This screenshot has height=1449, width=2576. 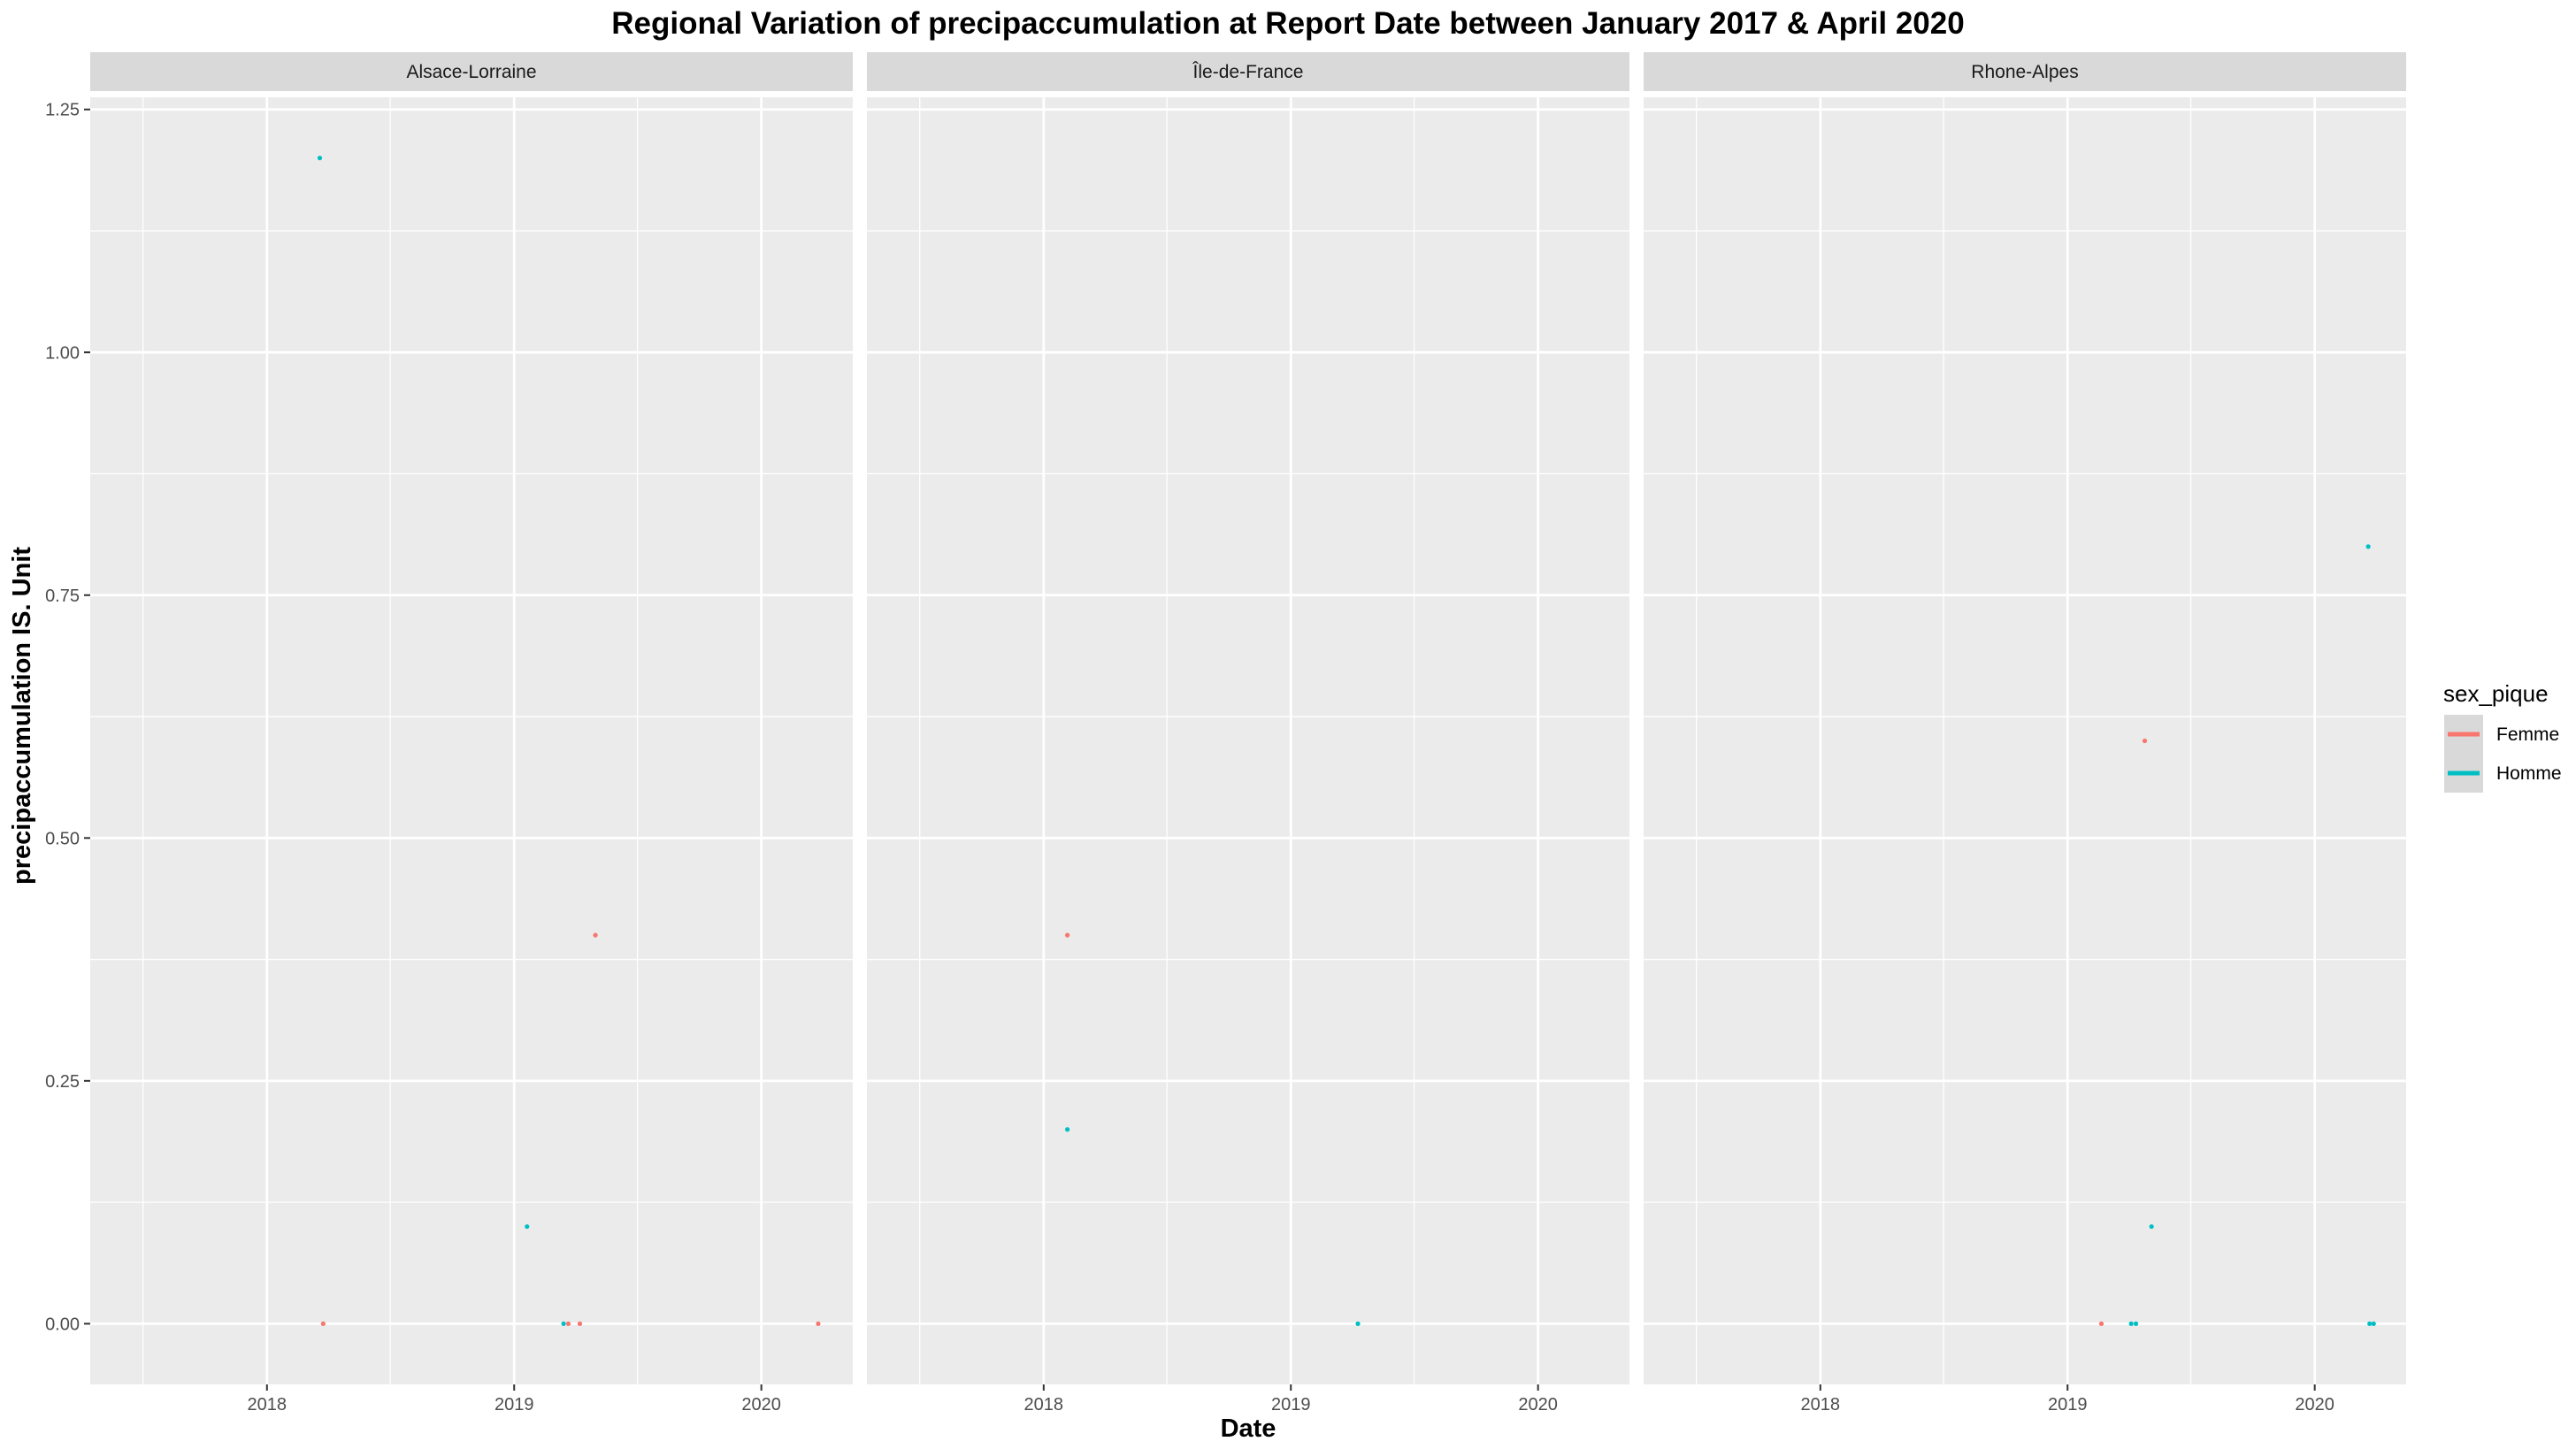 I want to click on y-tick-label: 0.25, so click(x=62, y=1082).